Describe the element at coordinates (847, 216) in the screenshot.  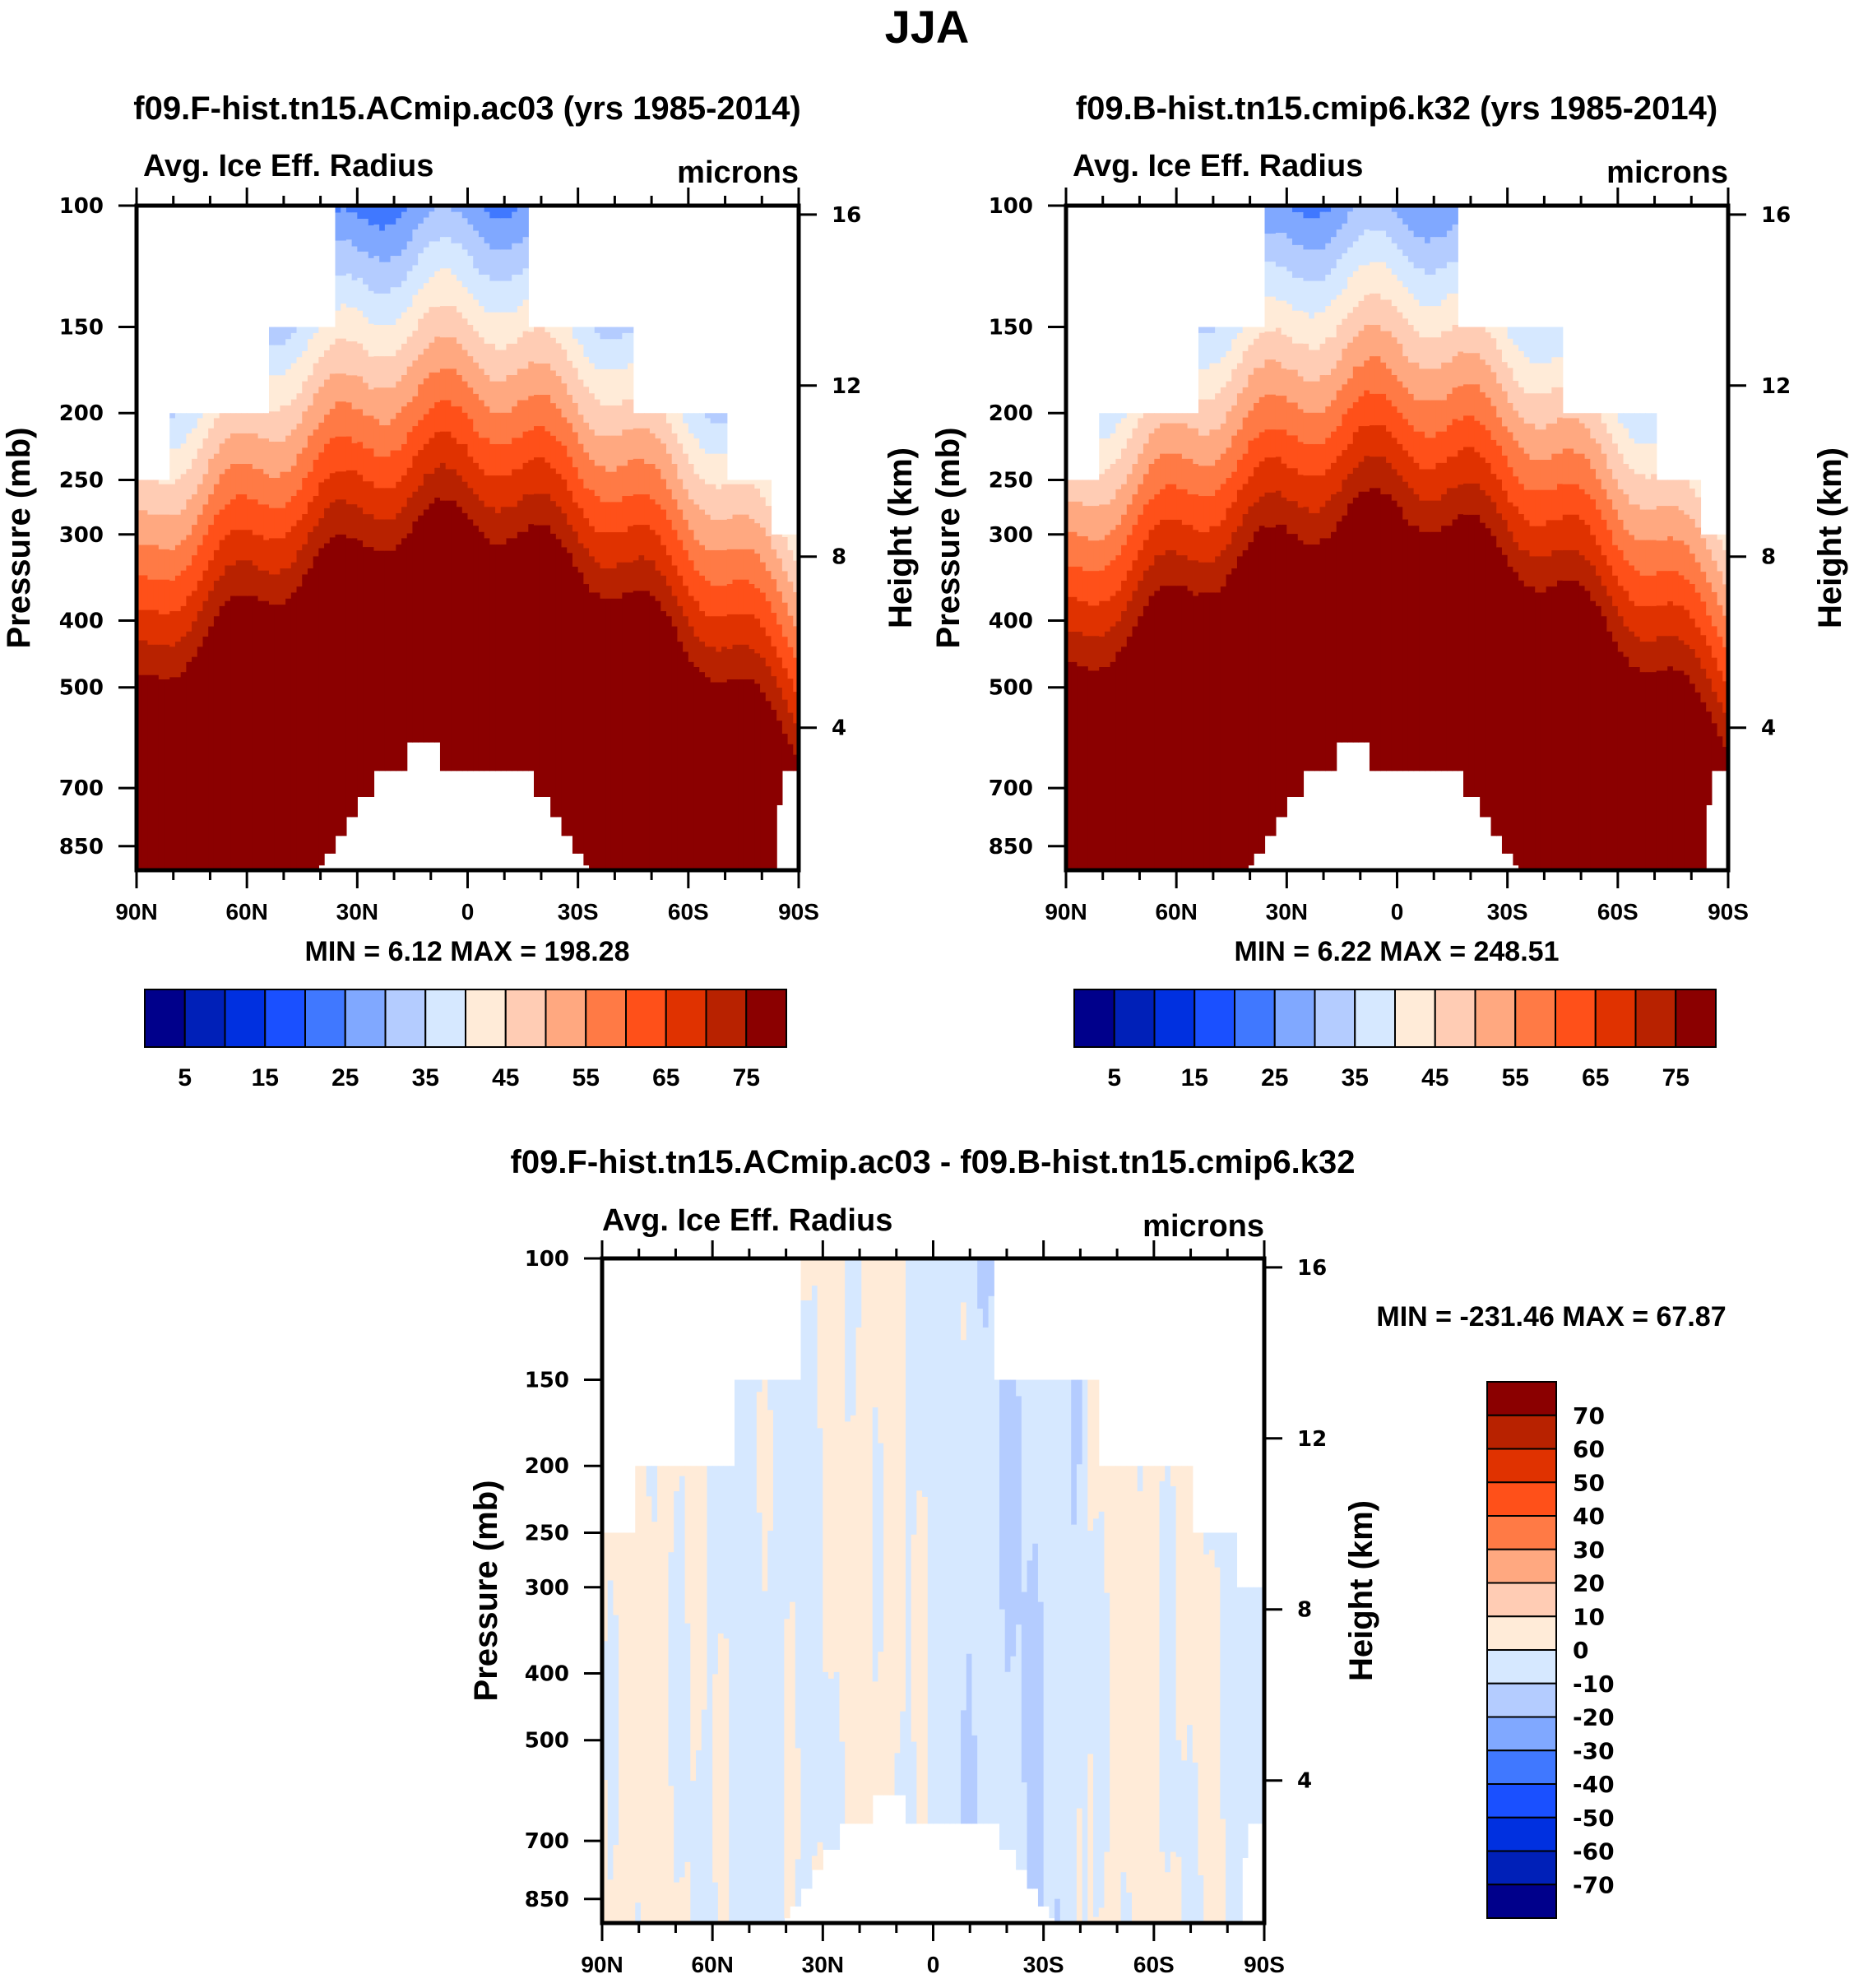
I see `right-tick-label: 16` at that location.